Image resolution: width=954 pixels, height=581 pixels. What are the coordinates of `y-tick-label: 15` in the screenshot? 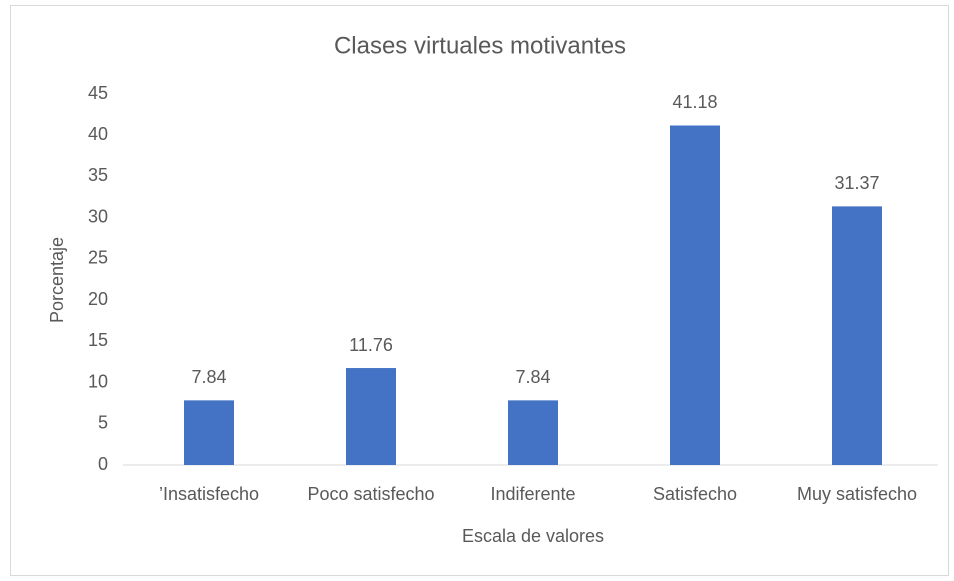 It's located at (98, 340).